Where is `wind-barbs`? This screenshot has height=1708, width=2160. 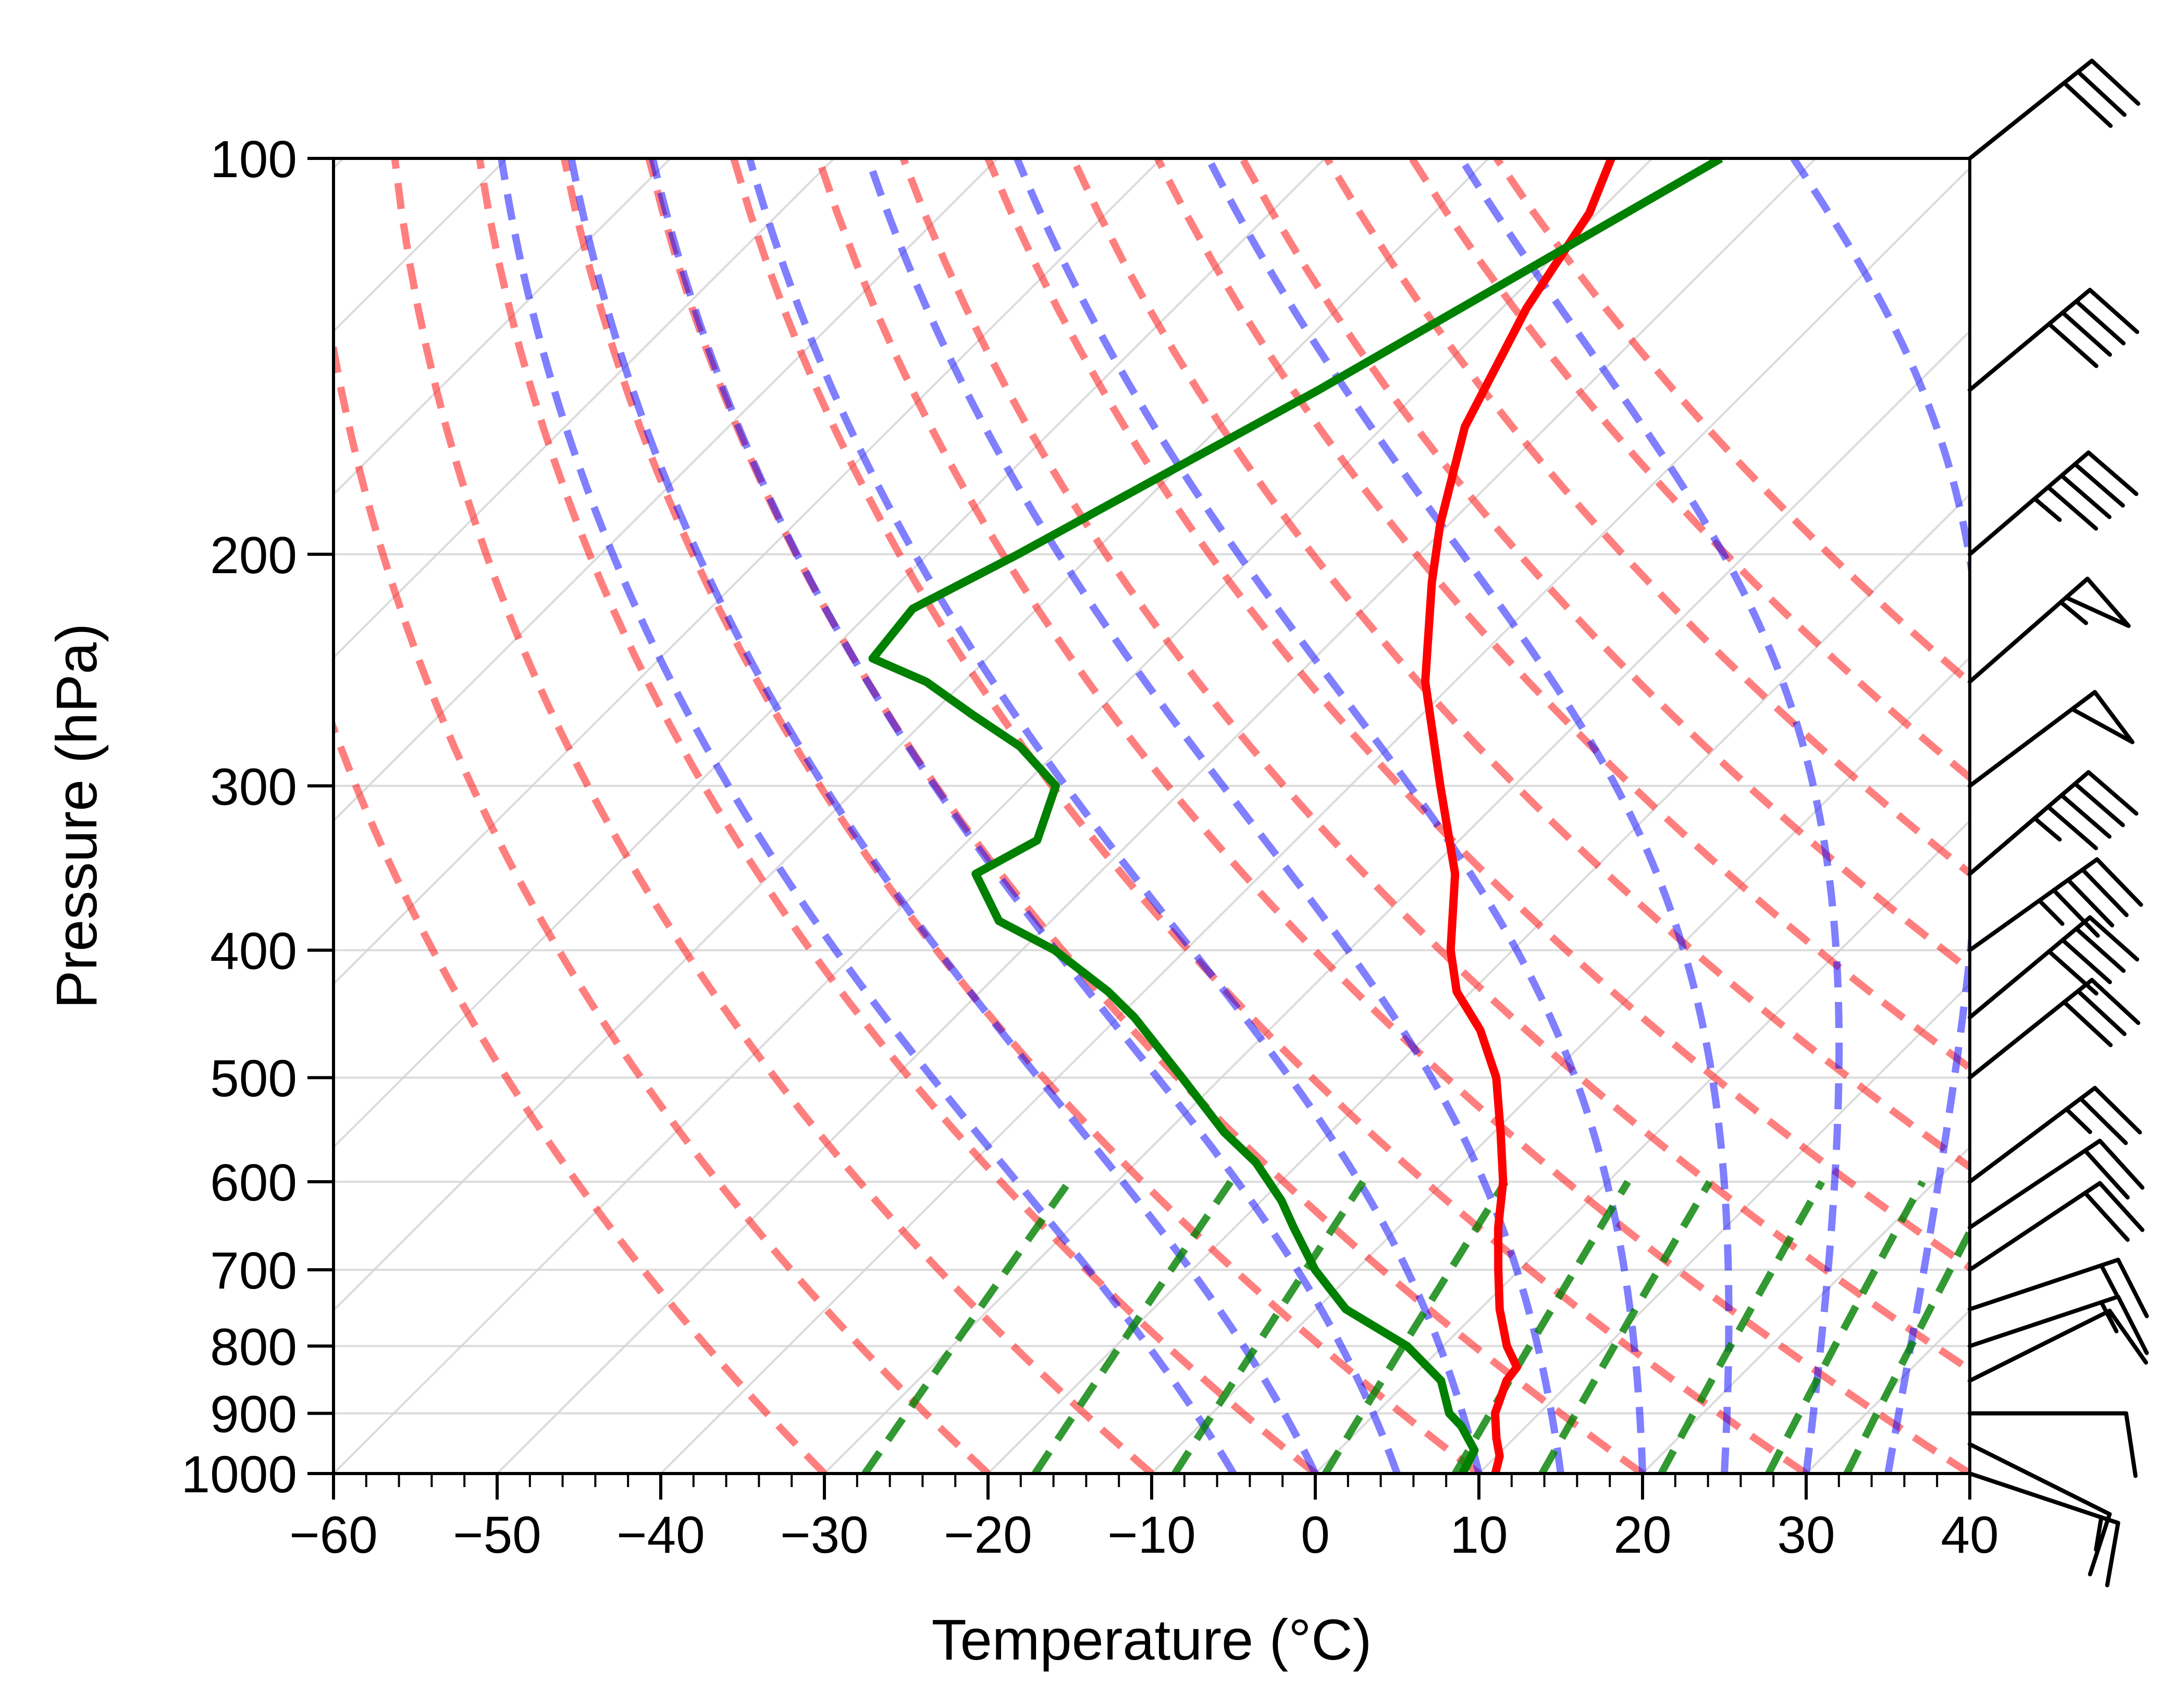 wind-barbs is located at coordinates (2058, 823).